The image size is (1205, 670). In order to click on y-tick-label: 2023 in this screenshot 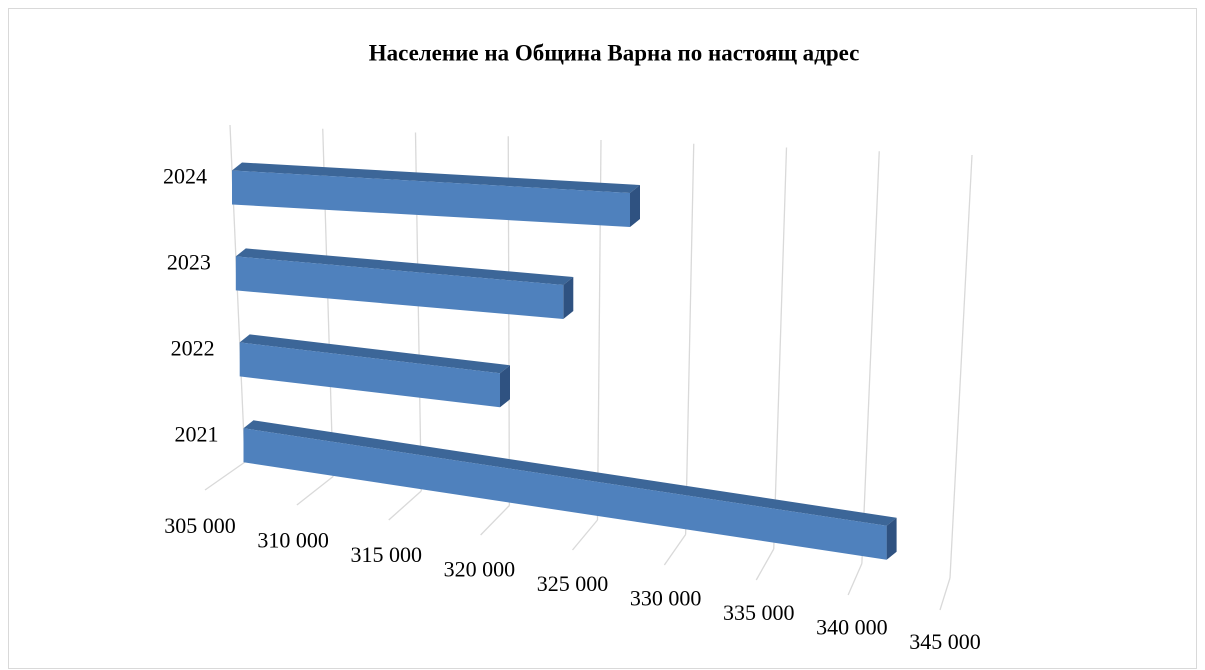, I will do `click(189, 261)`.